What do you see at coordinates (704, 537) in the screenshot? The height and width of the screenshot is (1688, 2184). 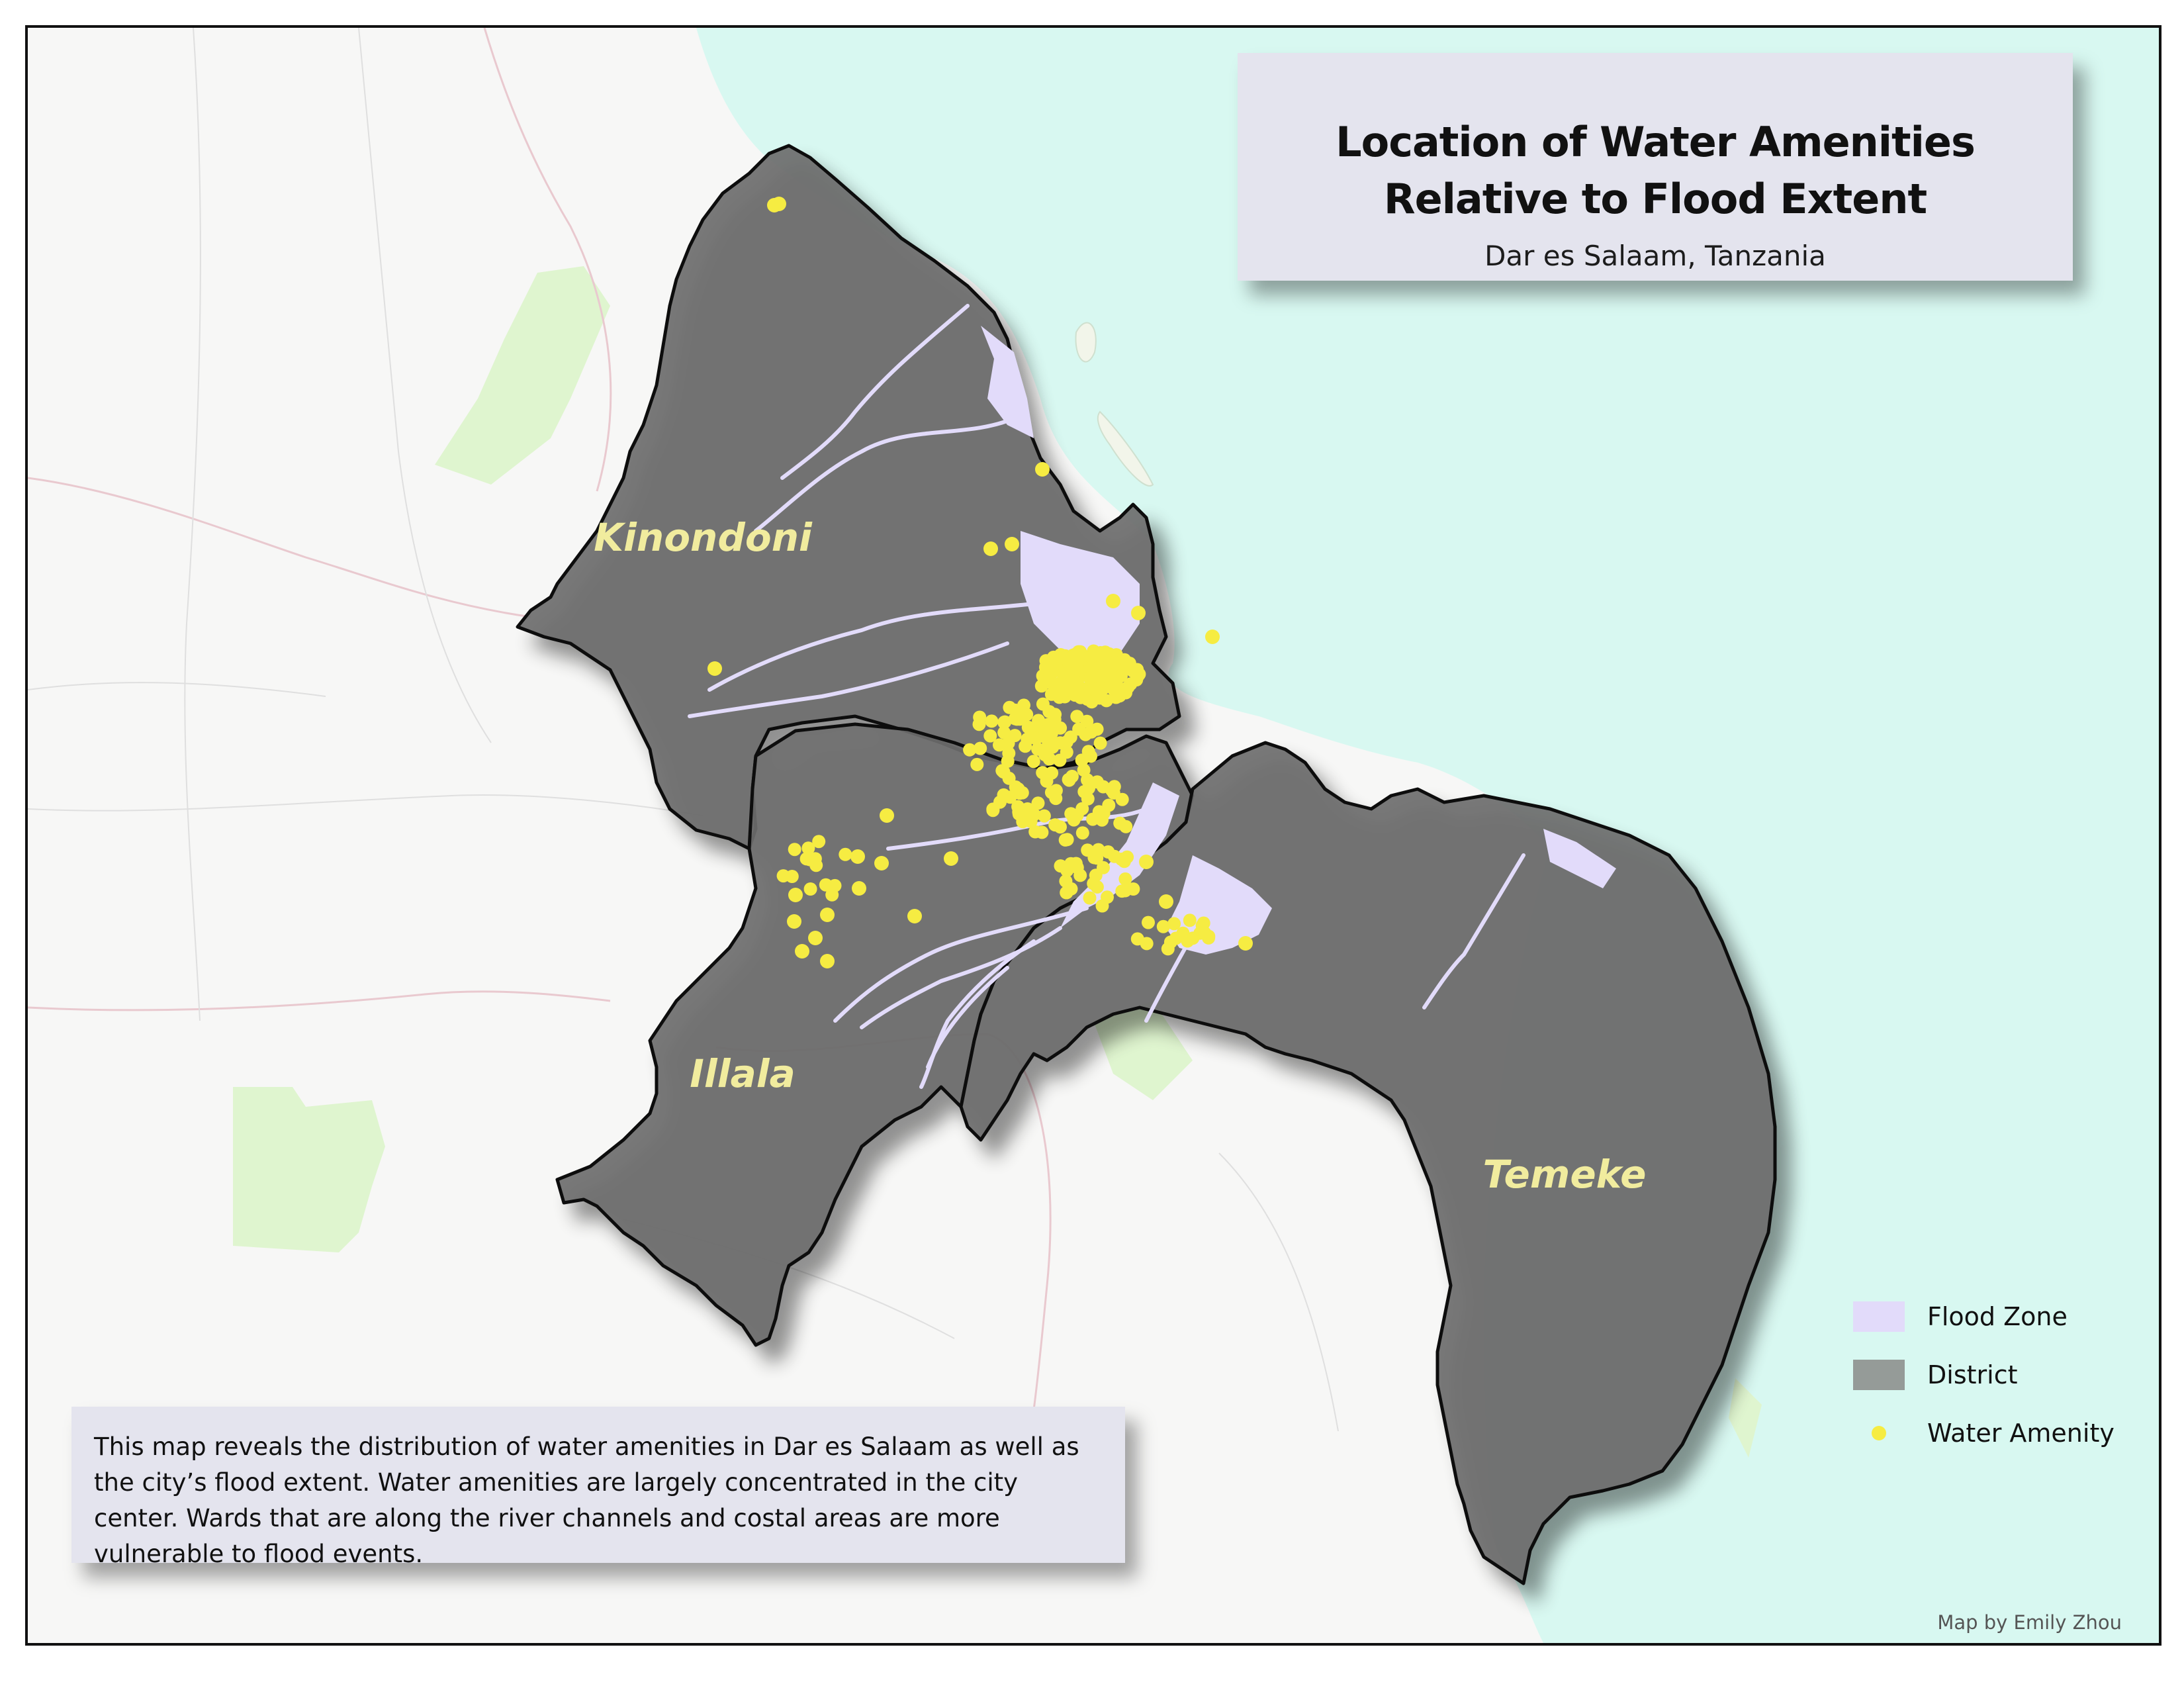 I see `district-label-kinondoni: Kinondoni` at bounding box center [704, 537].